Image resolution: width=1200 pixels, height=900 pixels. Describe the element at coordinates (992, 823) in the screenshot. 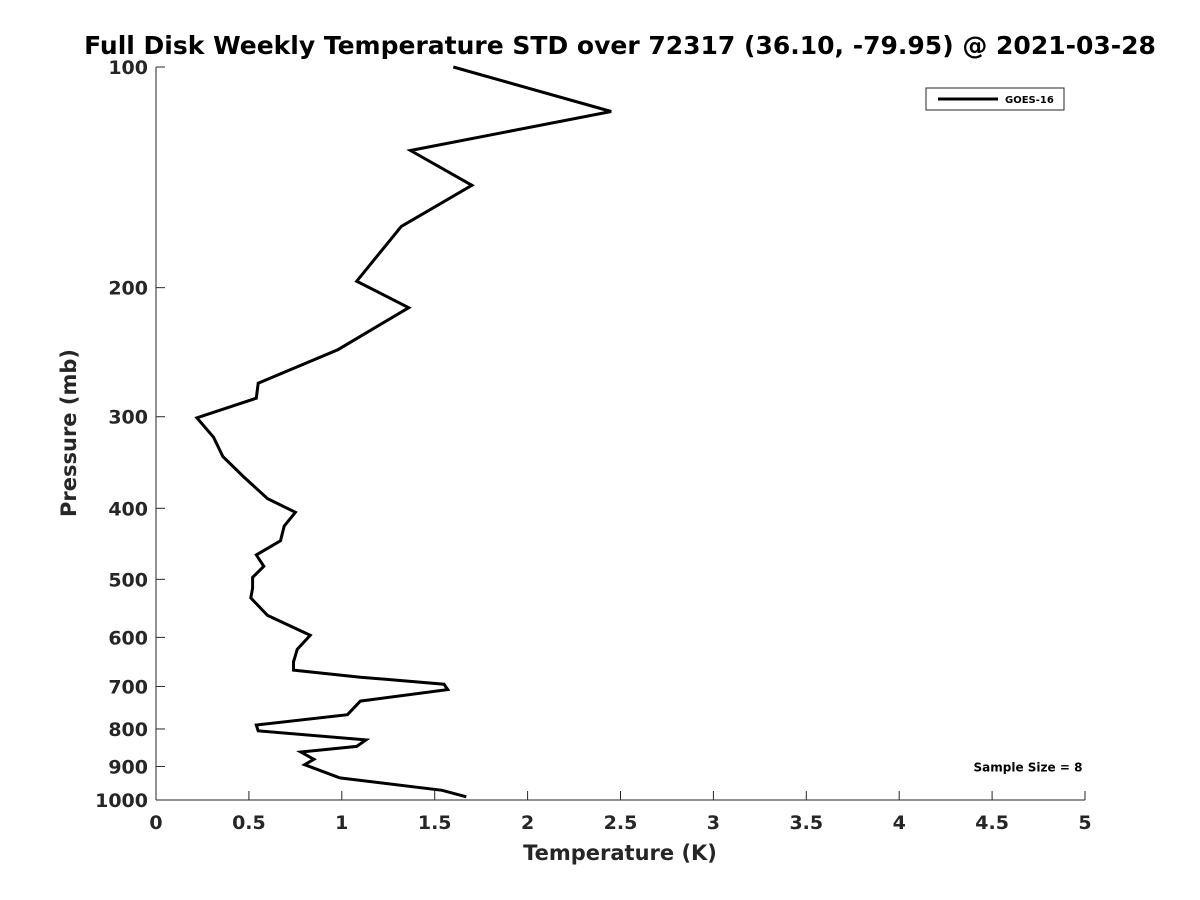

I see `x-tick-label: 4.5` at that location.